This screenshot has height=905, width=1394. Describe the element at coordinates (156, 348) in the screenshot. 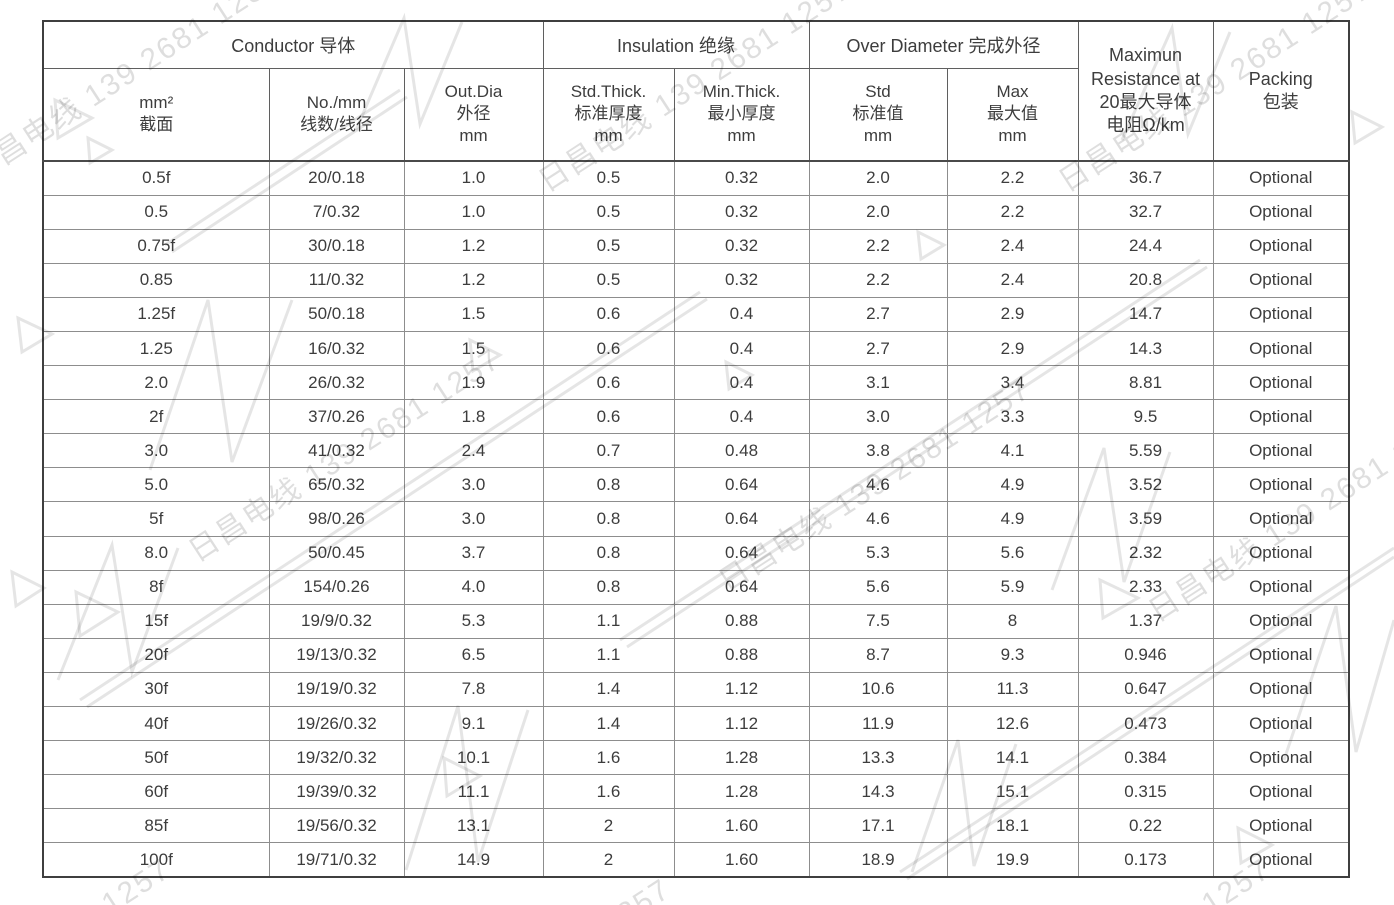

I see `table-cell: 1.25` at that location.